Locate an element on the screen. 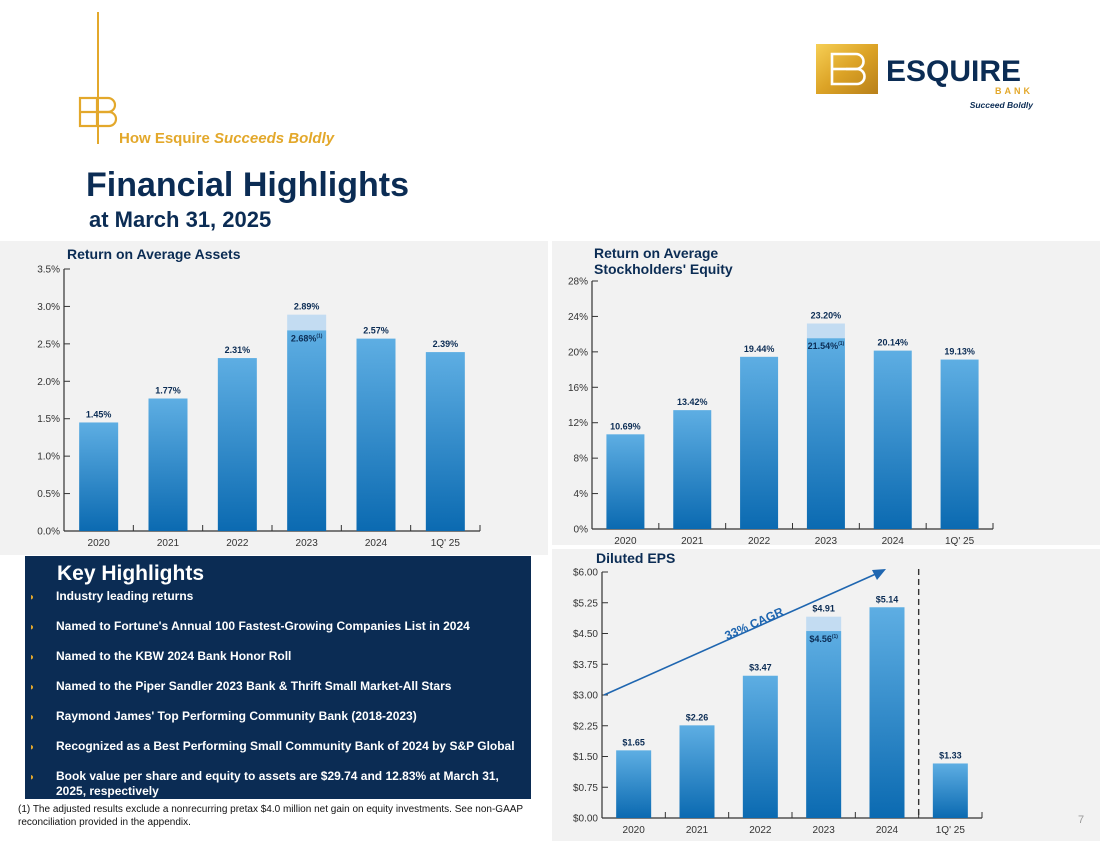  page-number: 7 is located at coordinates (1081, 820).